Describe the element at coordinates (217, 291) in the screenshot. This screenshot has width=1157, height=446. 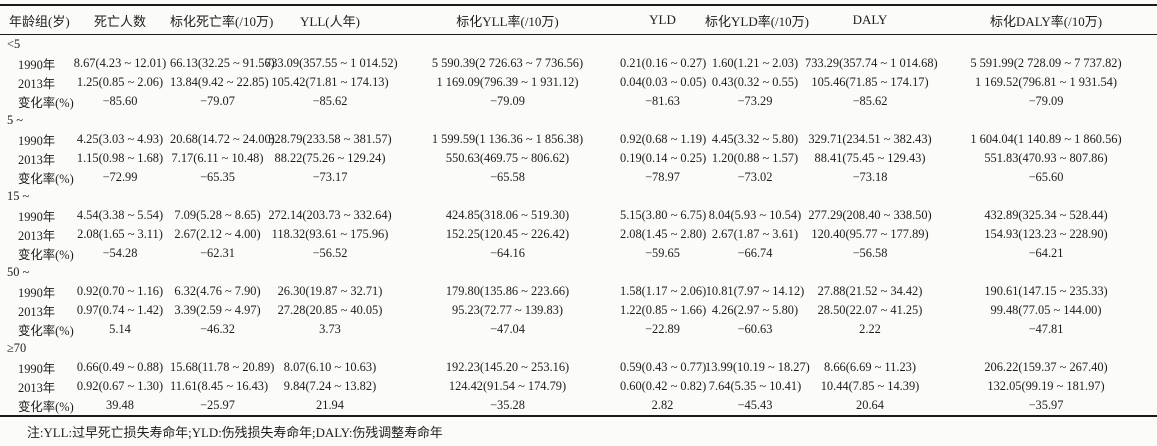
I see `table-cell: 6.32(4.76 ~ 7.90)` at that location.